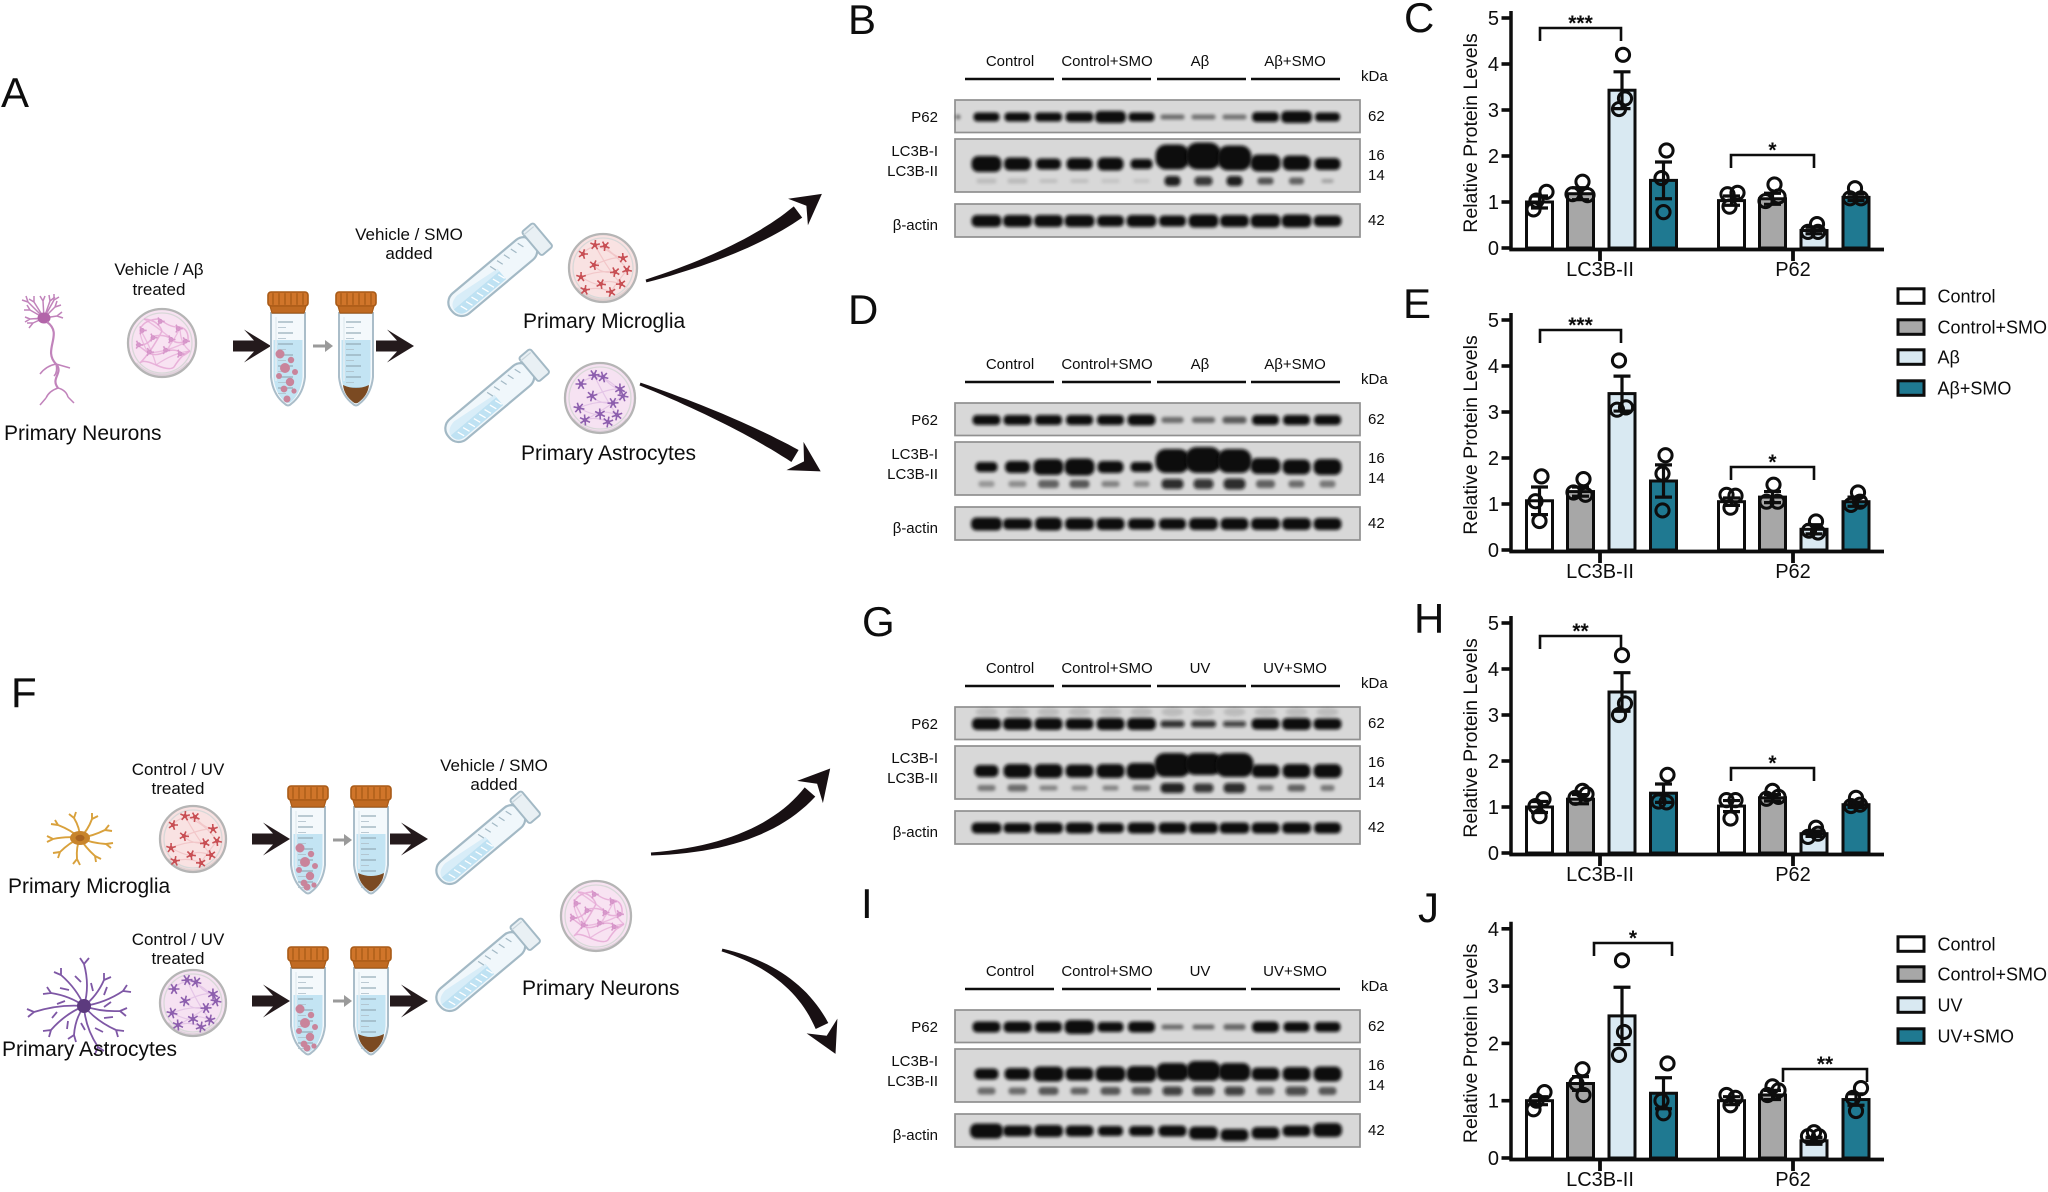 This screenshot has width=2048, height=1192. What do you see at coordinates (1419, 20) in the screenshot?
I see `svg-text: C` at bounding box center [1419, 20].